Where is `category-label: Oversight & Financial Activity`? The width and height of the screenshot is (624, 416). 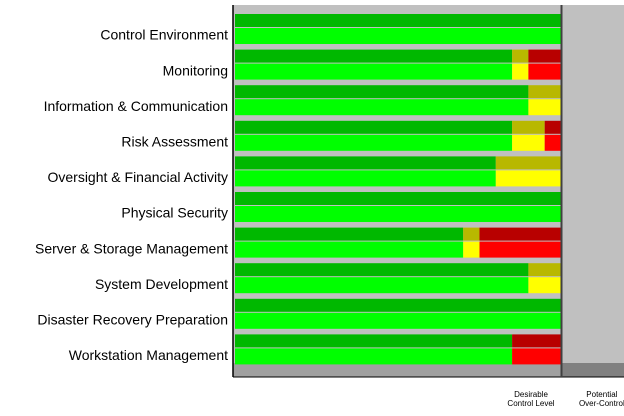 category-label: Oversight & Financial Activity is located at coordinates (137, 177).